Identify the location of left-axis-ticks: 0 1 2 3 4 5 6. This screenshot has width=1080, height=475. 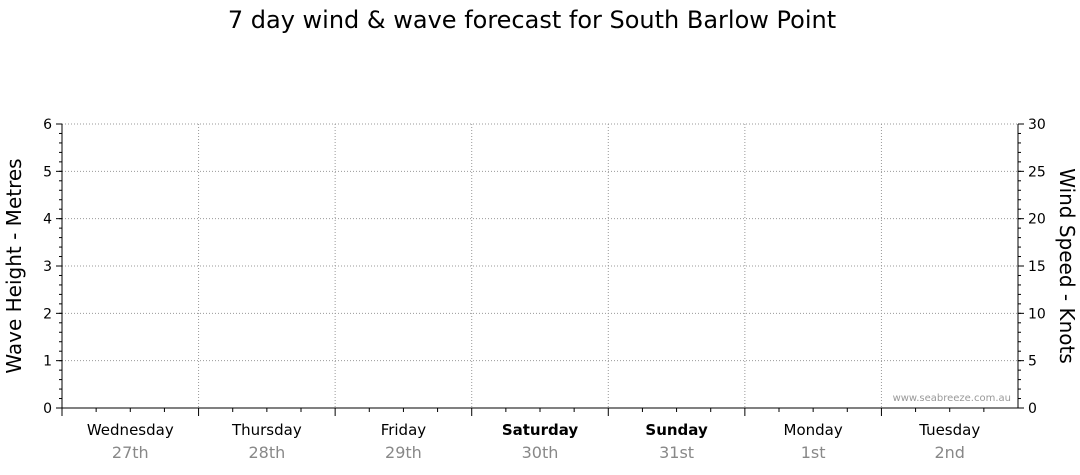
(52, 267).